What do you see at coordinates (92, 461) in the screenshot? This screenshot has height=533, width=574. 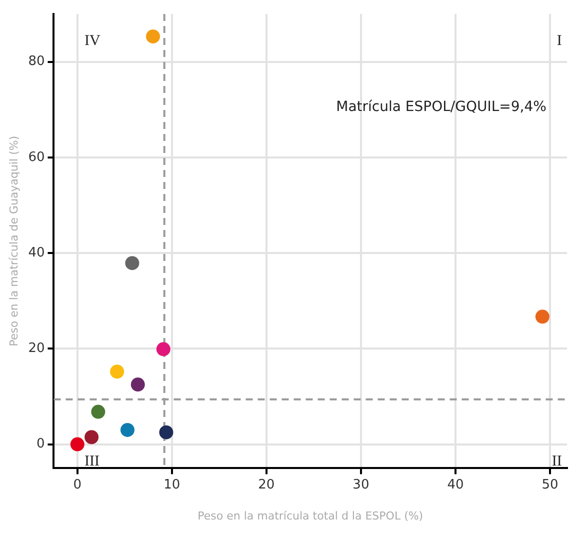 I see `annotation: III` at bounding box center [92, 461].